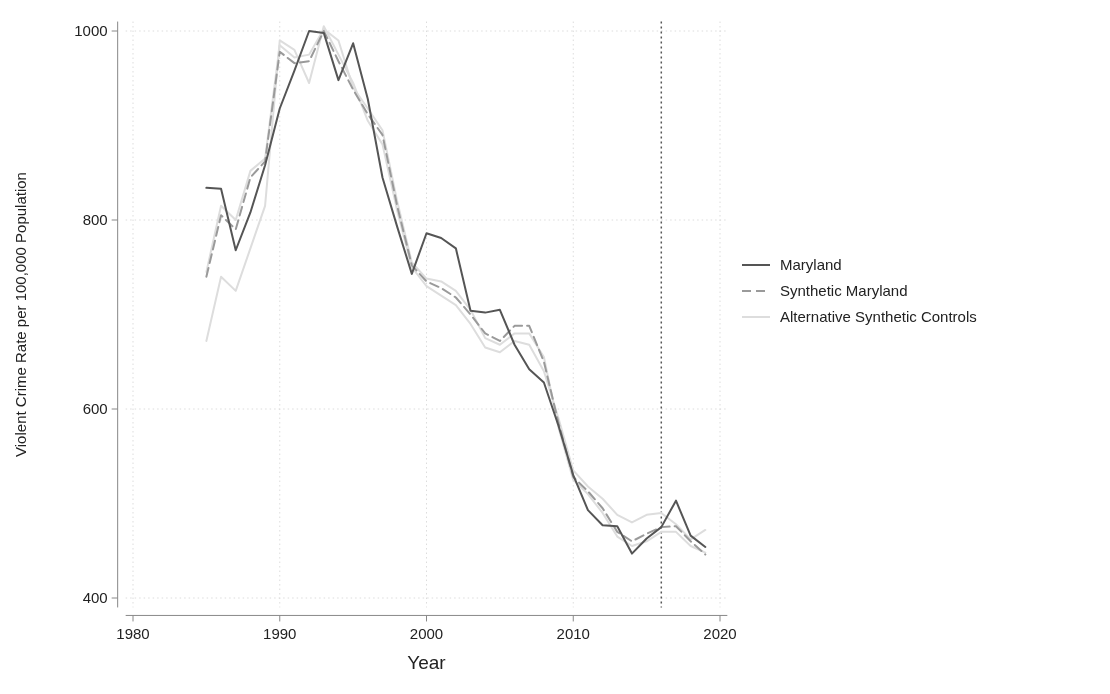 The height and width of the screenshot is (694, 1110). I want to click on legend-label: Maryland, so click(811, 264).